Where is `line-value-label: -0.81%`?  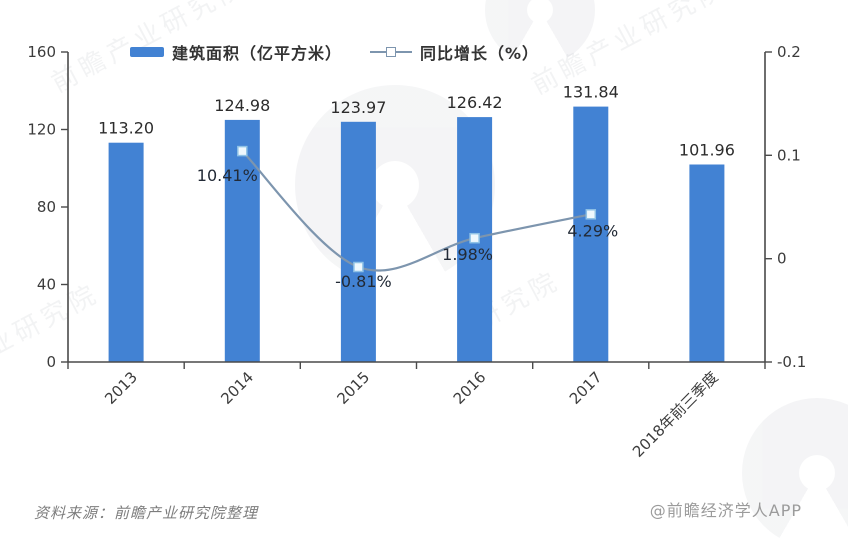
line-value-label: -0.81% is located at coordinates (363, 281).